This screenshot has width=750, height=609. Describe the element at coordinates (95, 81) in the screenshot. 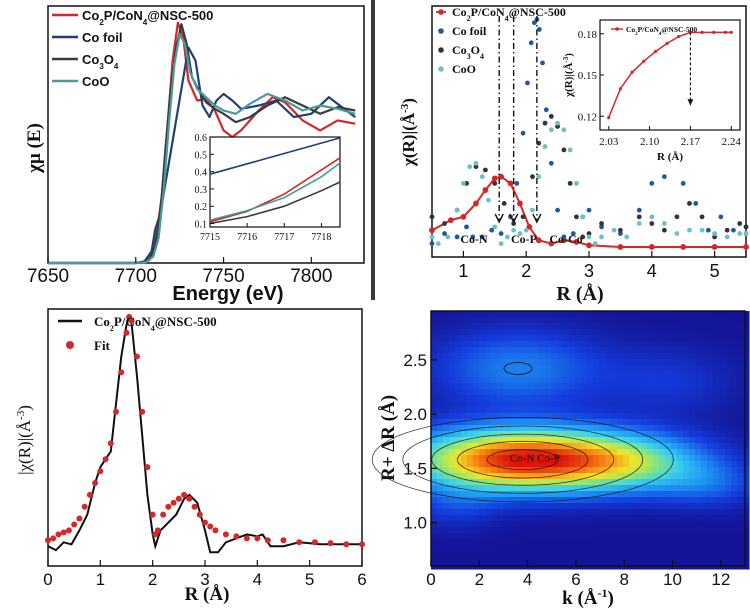

I see `panel-a-legend-label: CoO` at that location.